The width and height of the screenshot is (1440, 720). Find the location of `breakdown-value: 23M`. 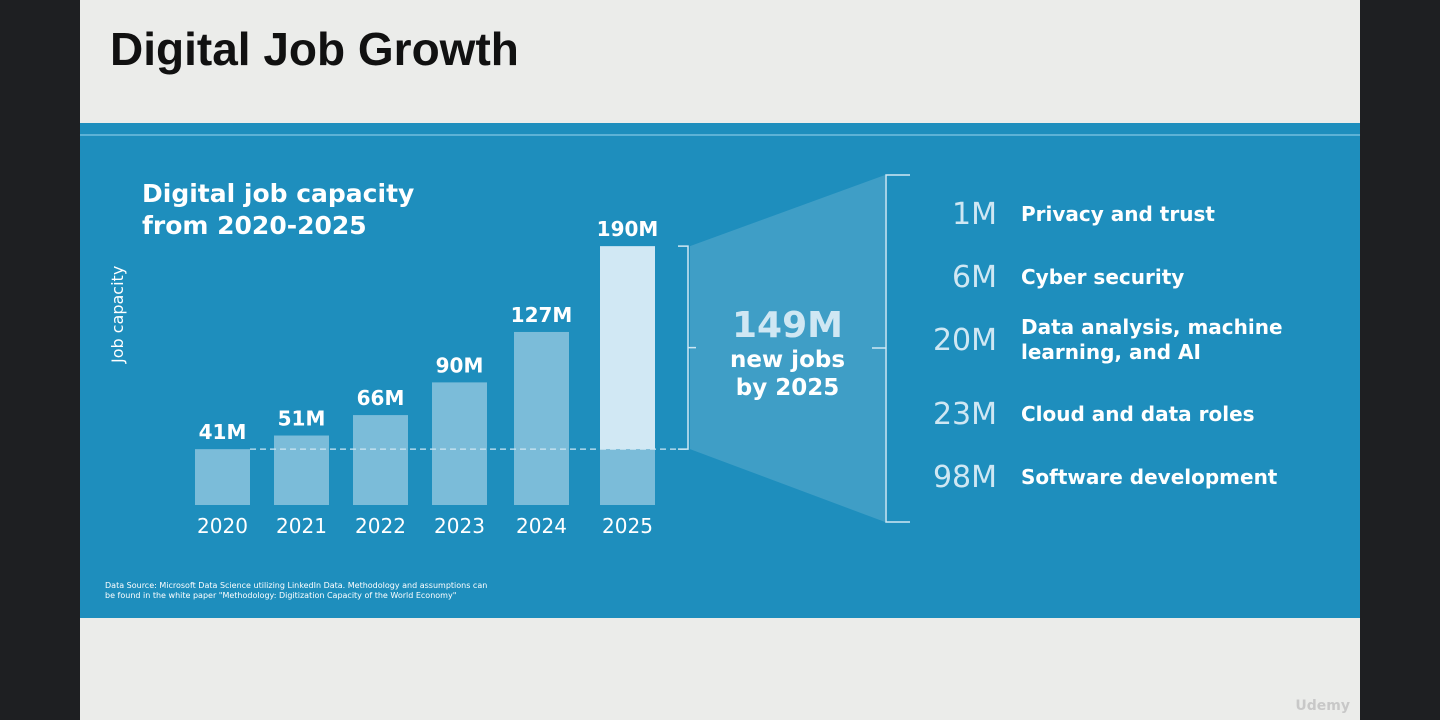

breakdown-value: 23M is located at coordinates (964, 414).